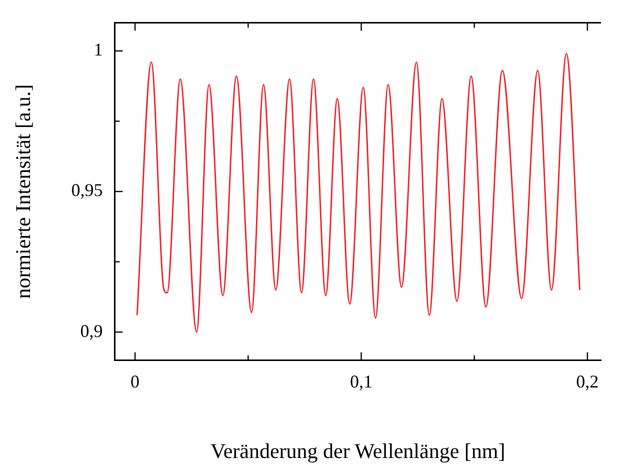 The image size is (619, 473). What do you see at coordinates (98, 50) in the screenshot?
I see `y-tick-label: 1` at bounding box center [98, 50].